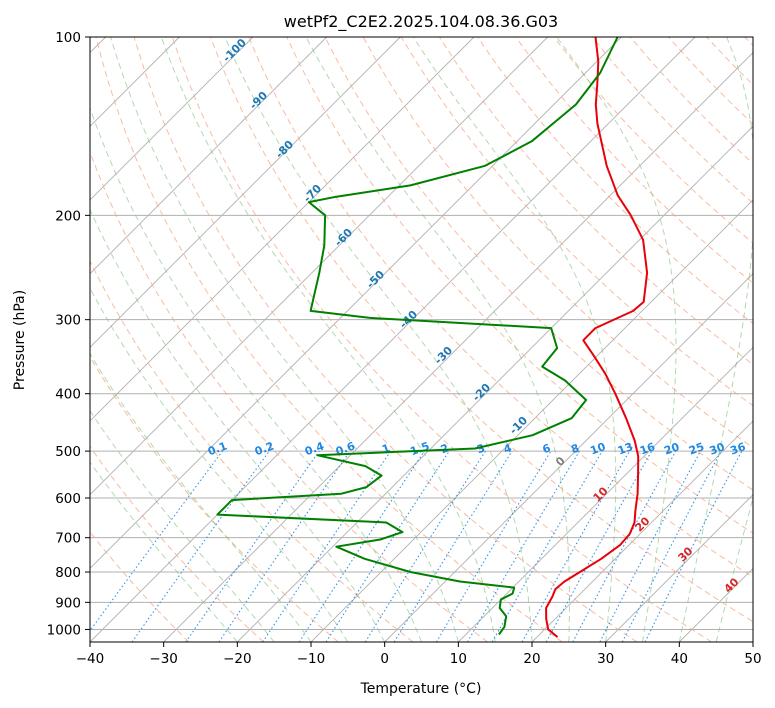  Describe the element at coordinates (443, 355) in the screenshot. I see `isotherm-label: -30` at that location.